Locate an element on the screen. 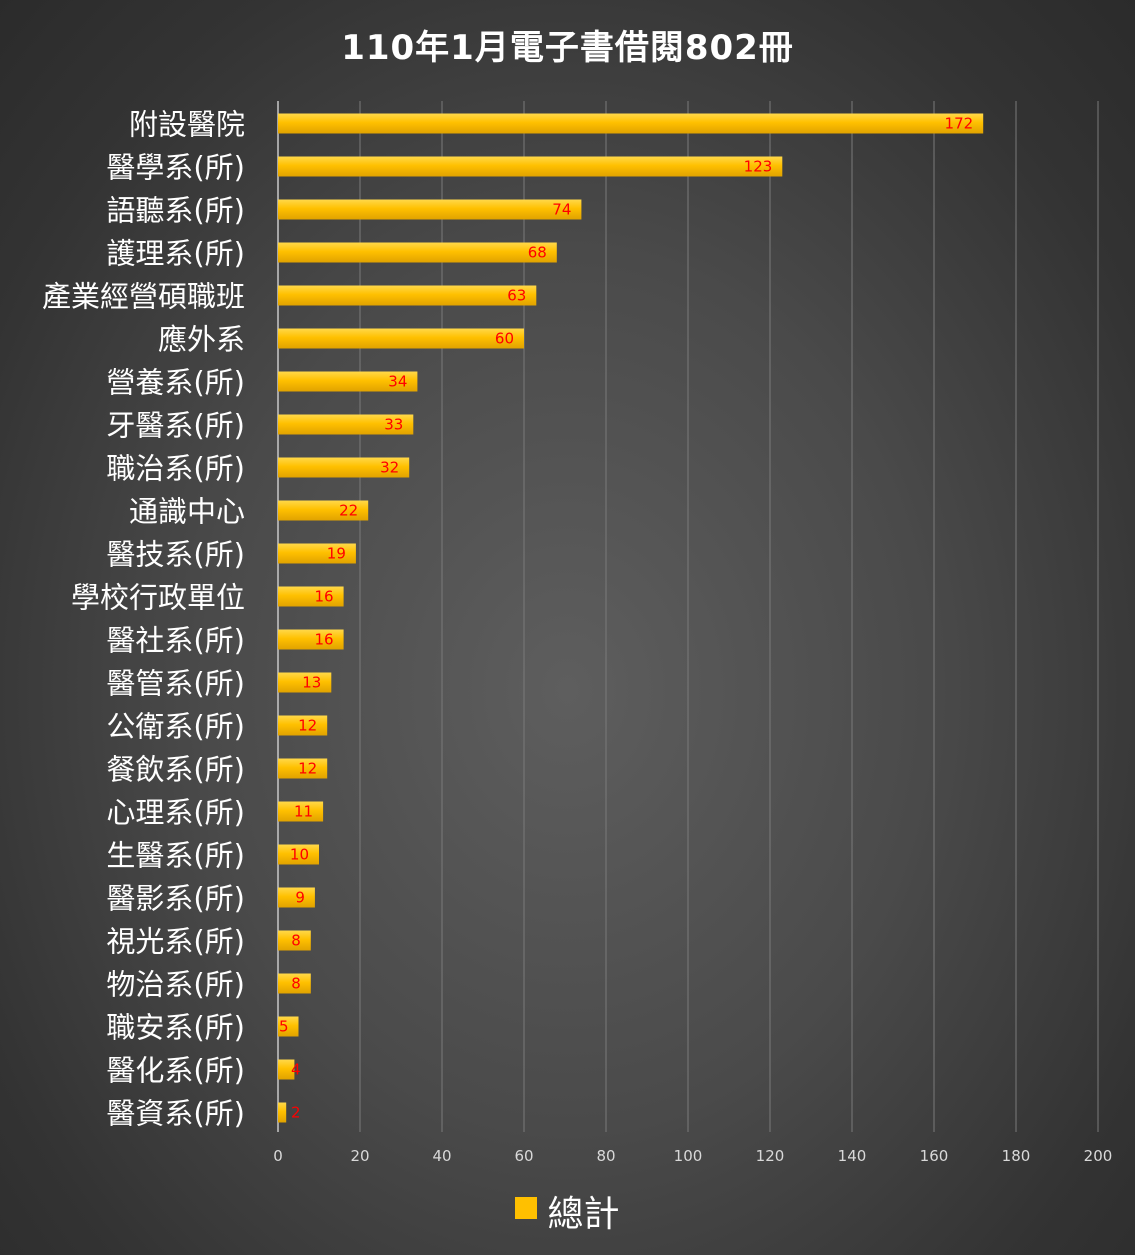 The image size is (1135, 1255). category-label: 通識中心 is located at coordinates (187, 512).